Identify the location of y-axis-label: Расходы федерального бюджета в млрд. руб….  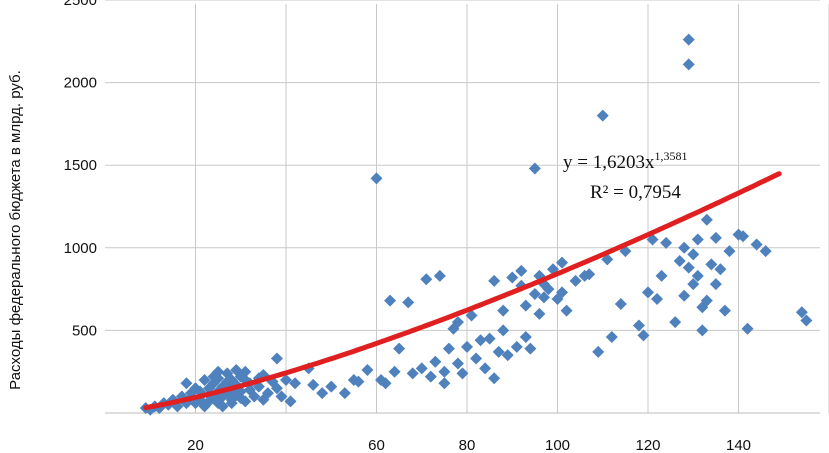
(15, 230).